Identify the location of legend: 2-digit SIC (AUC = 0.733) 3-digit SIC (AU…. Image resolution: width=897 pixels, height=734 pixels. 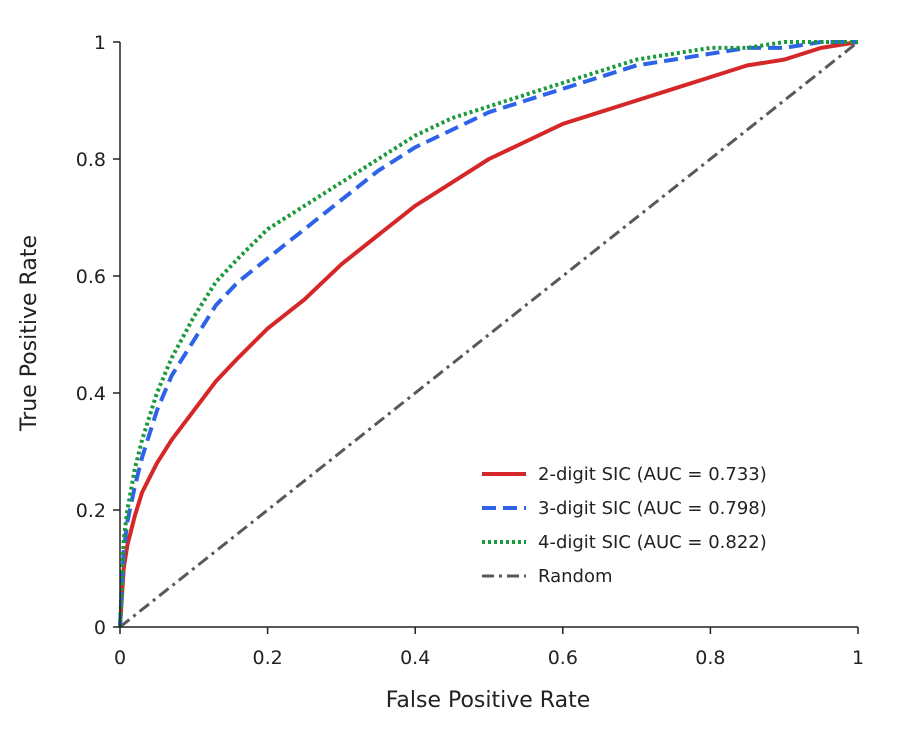
(624, 525).